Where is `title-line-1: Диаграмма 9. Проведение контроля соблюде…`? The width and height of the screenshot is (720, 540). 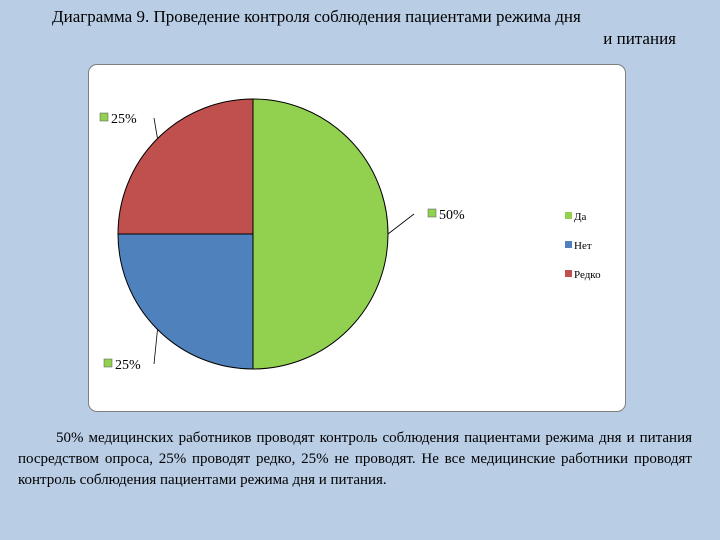 title-line-1: Диаграмма 9. Проведение контроля соблюде… is located at coordinates (316, 16).